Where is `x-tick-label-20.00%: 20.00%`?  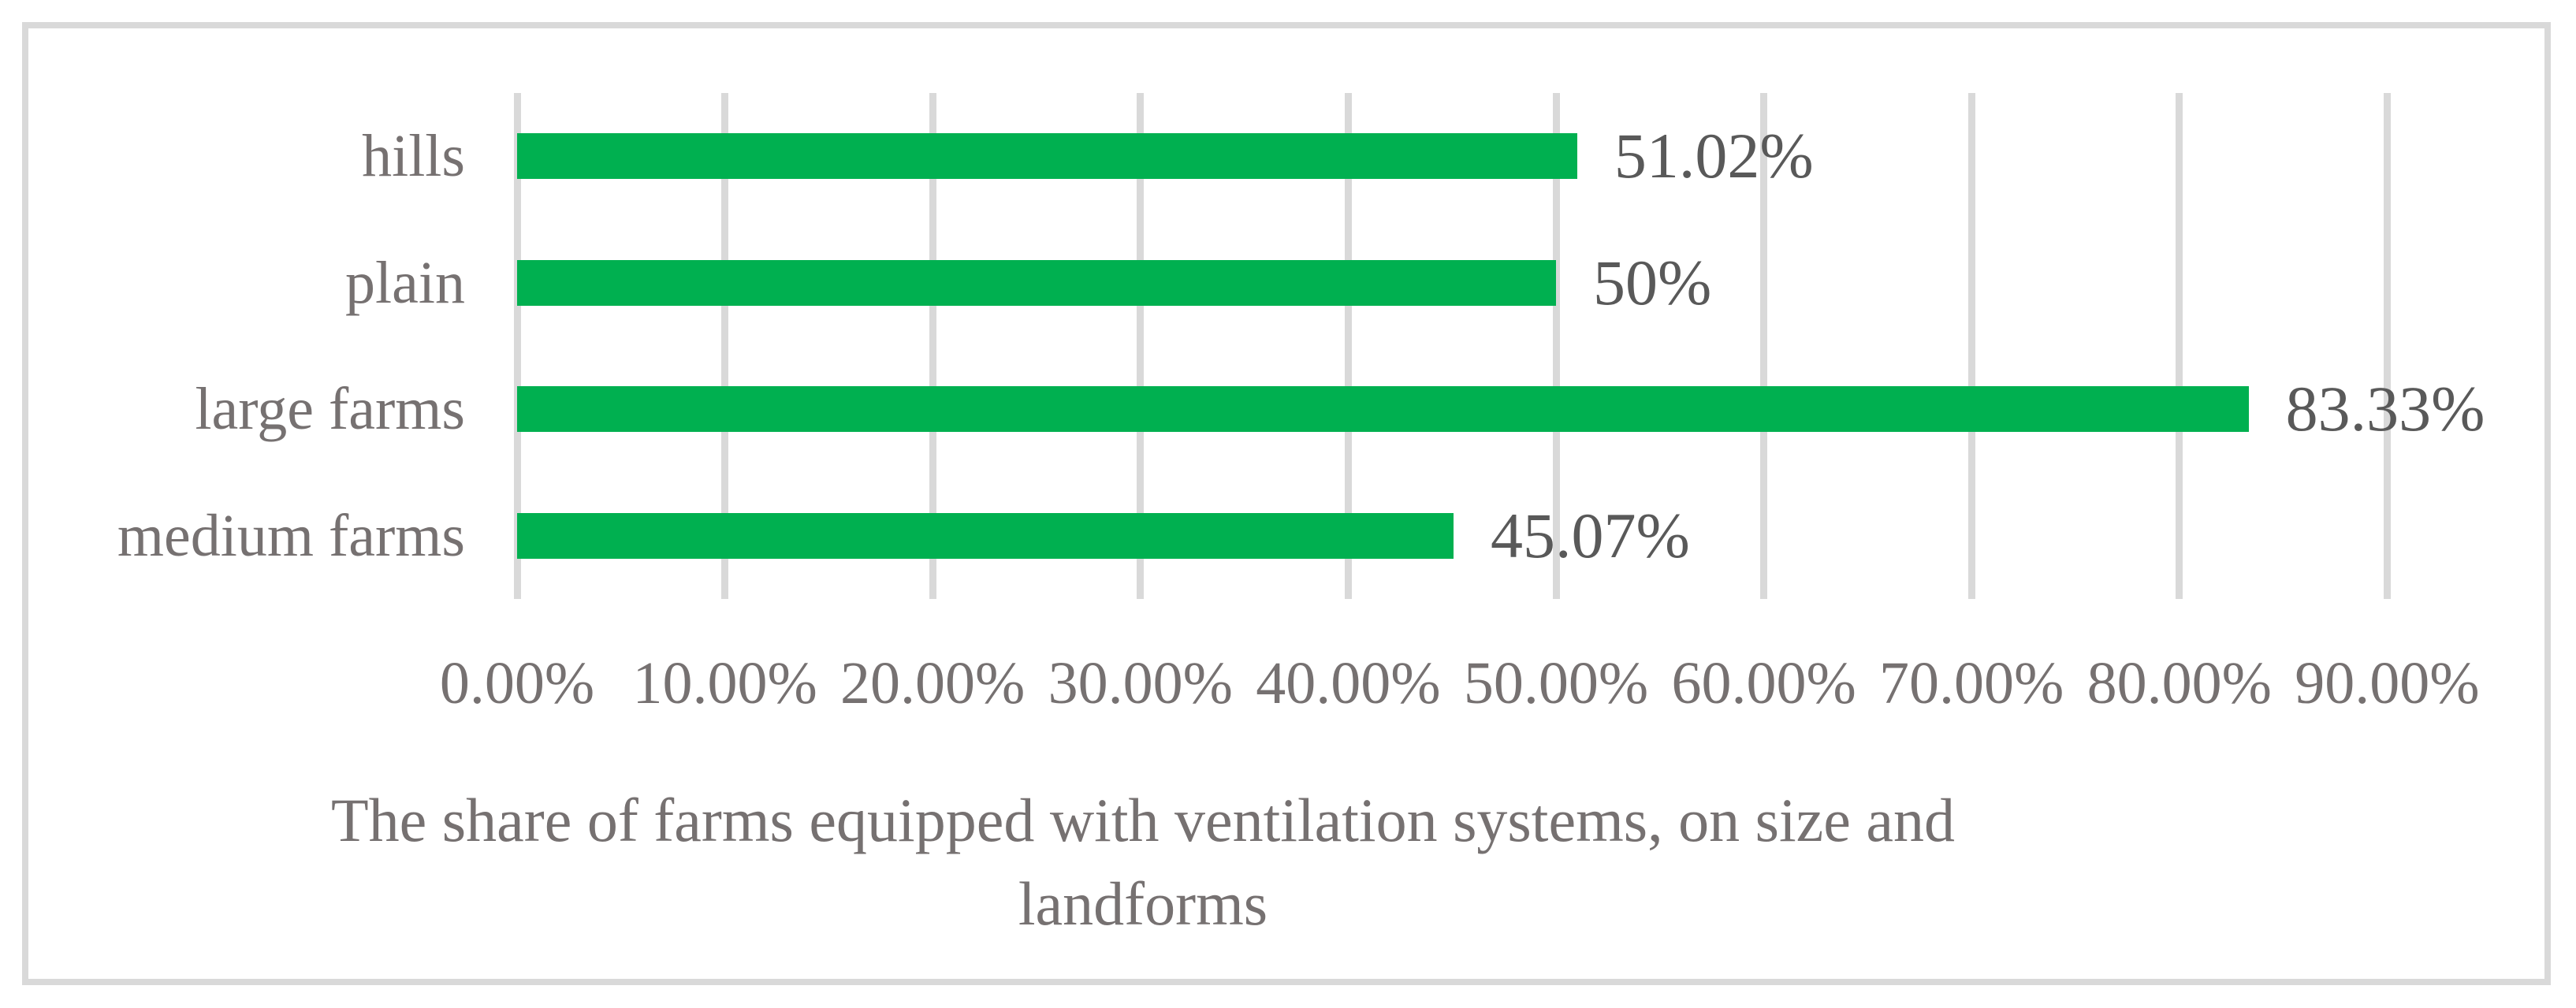
x-tick-label-20.00%: 20.00% is located at coordinates (933, 683).